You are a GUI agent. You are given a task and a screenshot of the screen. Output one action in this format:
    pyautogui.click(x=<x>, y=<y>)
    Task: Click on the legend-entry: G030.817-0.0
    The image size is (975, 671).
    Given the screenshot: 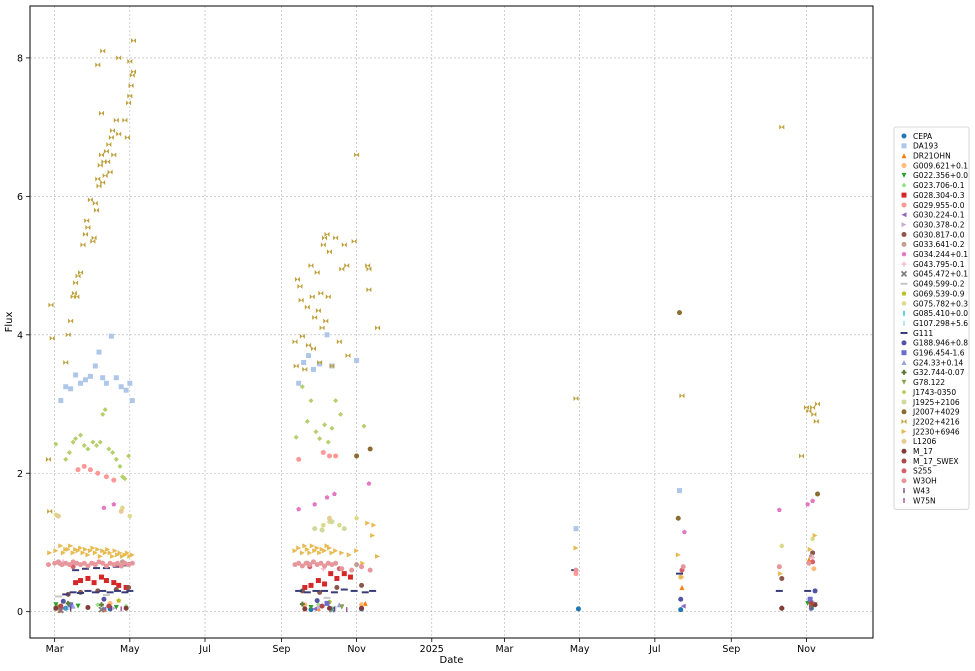 What is the action you would take?
    pyautogui.click(x=939, y=234)
    